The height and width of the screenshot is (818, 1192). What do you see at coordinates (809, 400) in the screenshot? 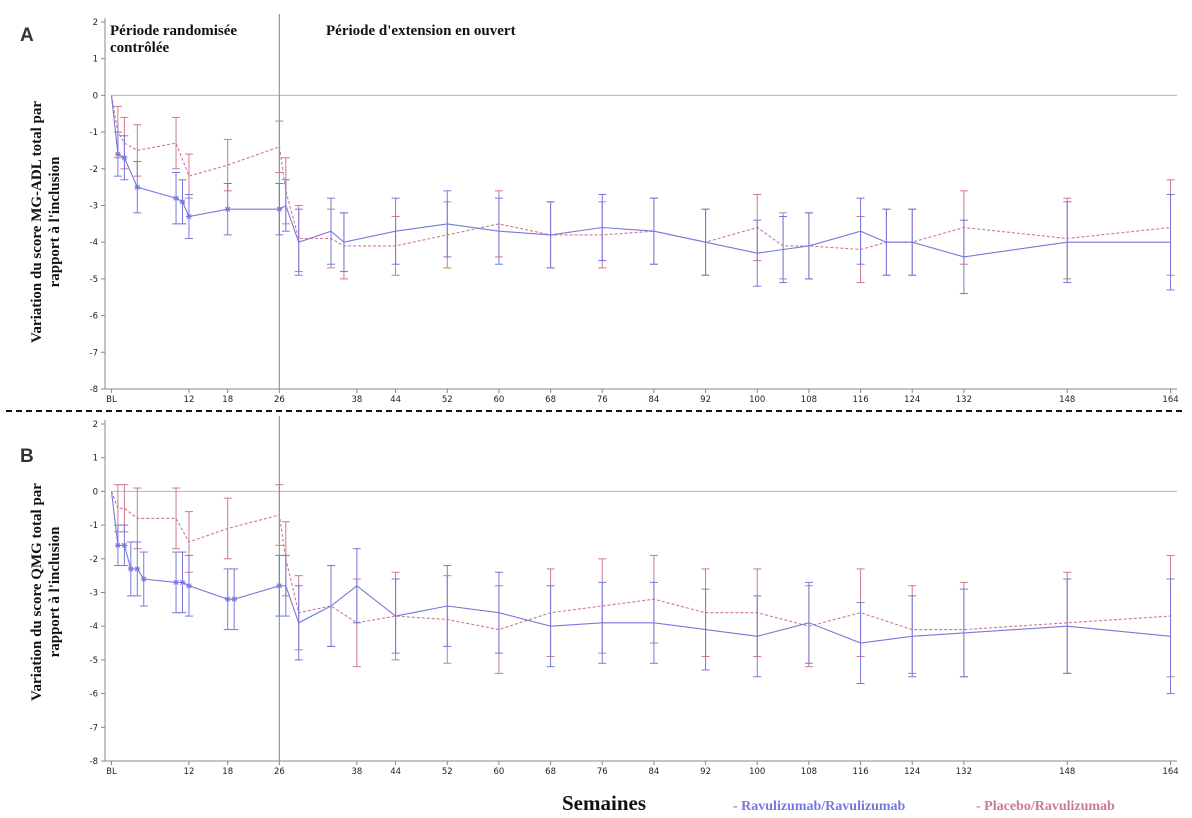
I see `panel-a-x-tick-label: 108` at bounding box center [809, 400].